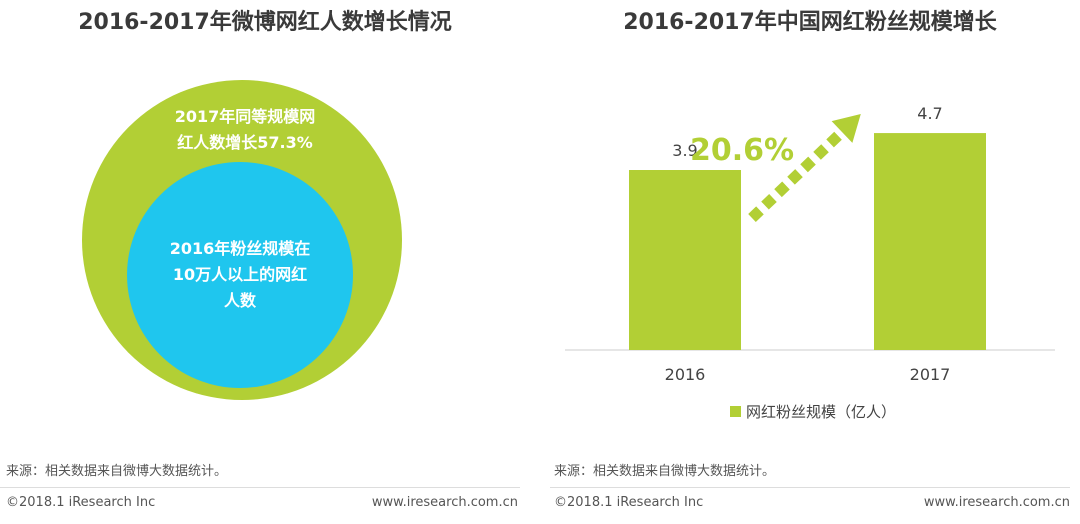 The height and width of the screenshot is (524, 1080). I want to click on left-footer-divider, so click(260, 487).